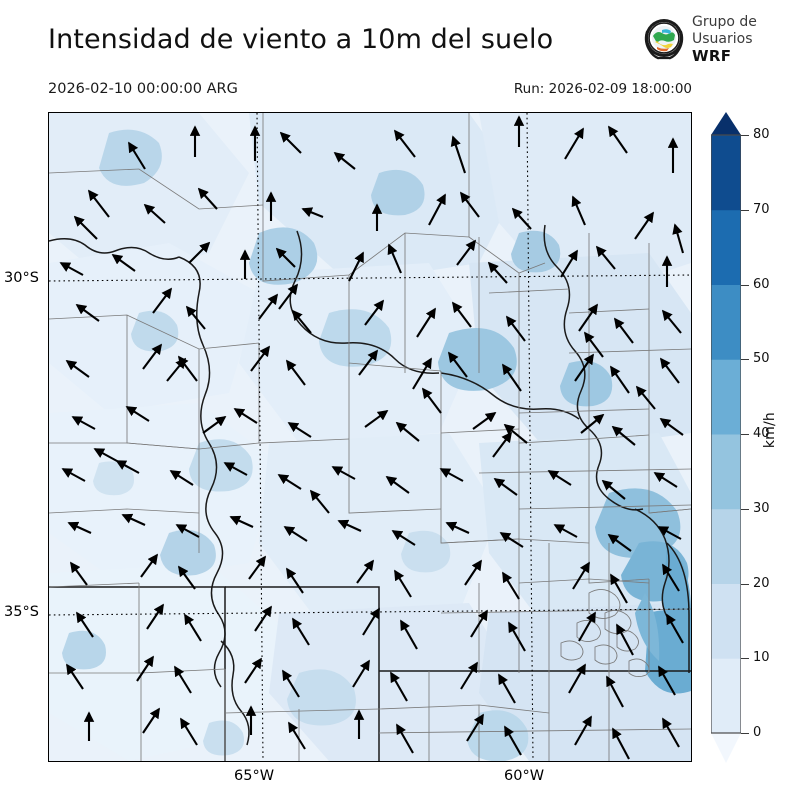  Describe the element at coordinates (724, 22) in the screenshot. I see `logo-line-1: Grupo de` at that location.